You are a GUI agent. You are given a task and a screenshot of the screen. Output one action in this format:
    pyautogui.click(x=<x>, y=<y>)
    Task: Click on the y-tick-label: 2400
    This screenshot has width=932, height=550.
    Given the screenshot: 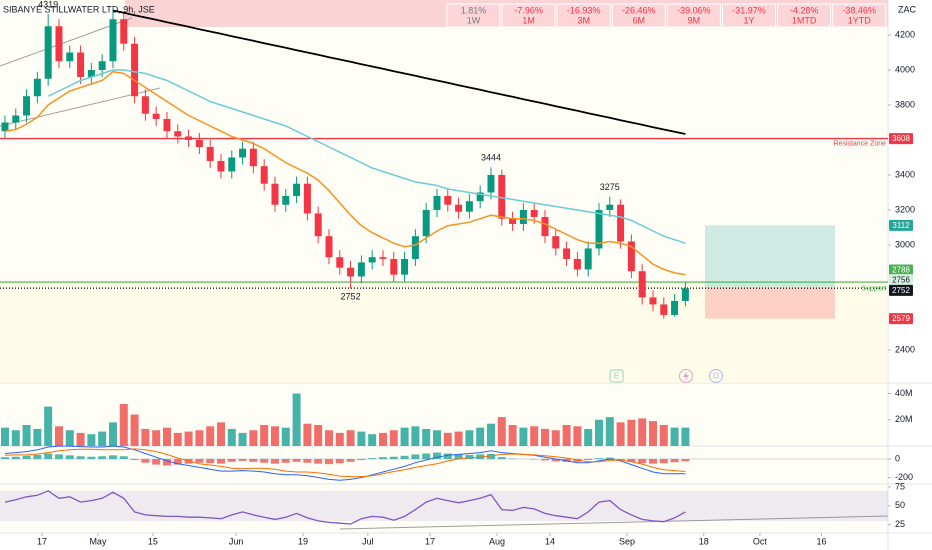 What is the action you would take?
    pyautogui.click(x=905, y=349)
    